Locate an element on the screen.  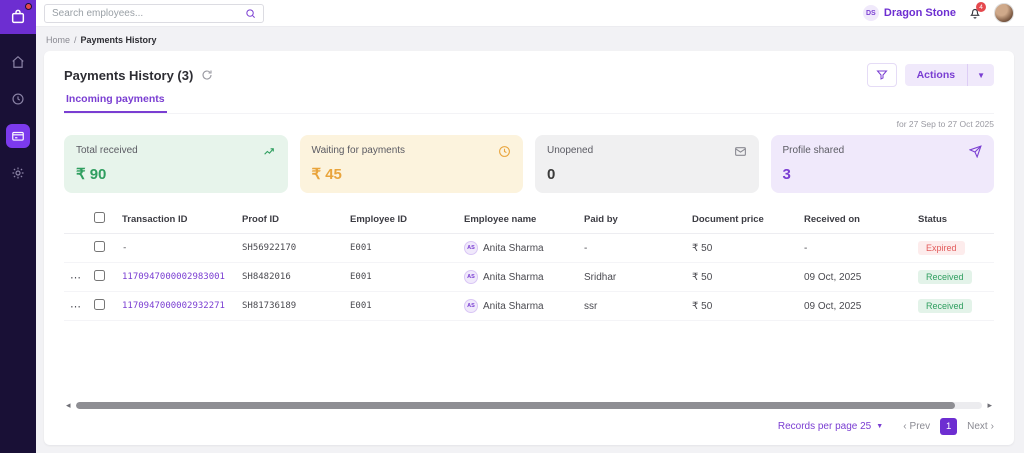
sidebar-item-home is located at coordinates (18, 62).